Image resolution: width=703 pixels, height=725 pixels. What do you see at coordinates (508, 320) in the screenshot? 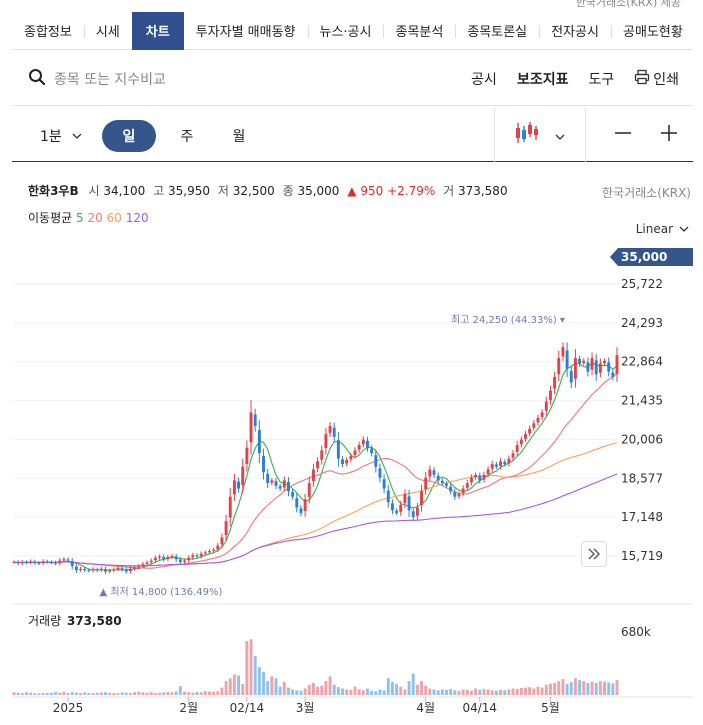
I see `high-marker-text: 최고 24,250 (44.33%) ▾` at bounding box center [508, 320].